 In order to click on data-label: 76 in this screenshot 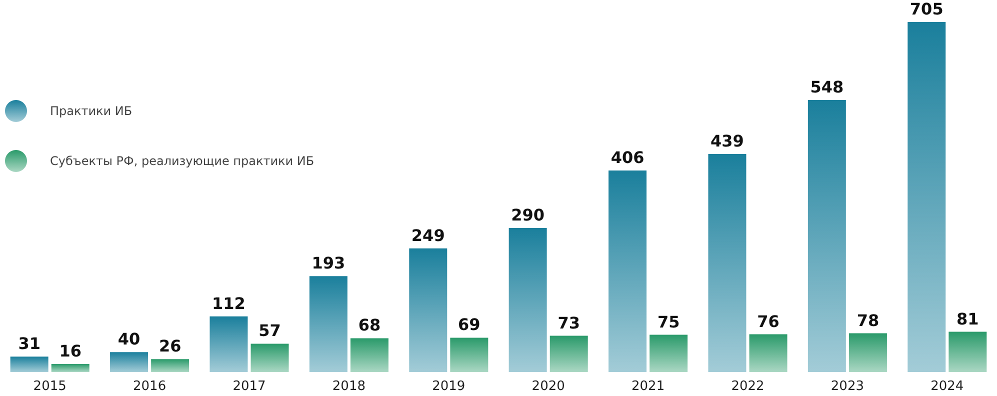, I will do `click(768, 321)`.